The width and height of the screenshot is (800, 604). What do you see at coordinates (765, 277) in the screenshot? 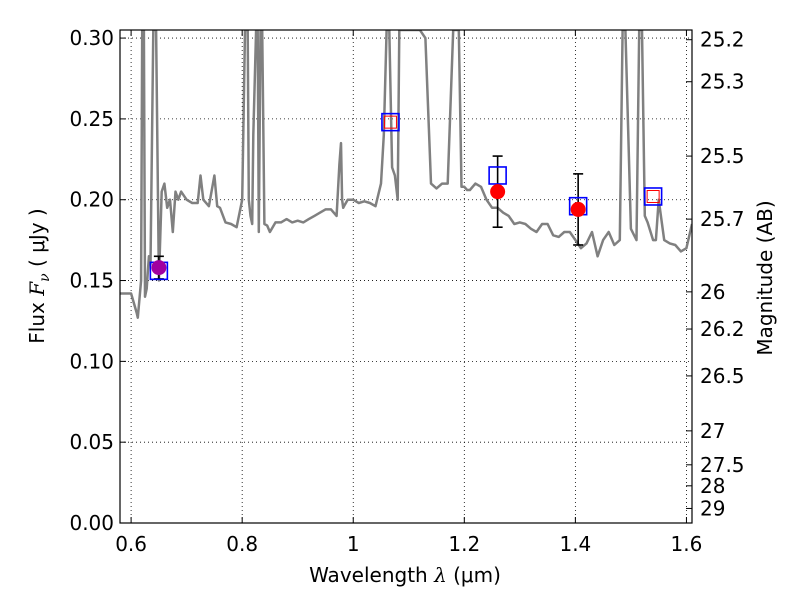
I see `y2-axis-label: Magnitude (AB)` at bounding box center [765, 277].